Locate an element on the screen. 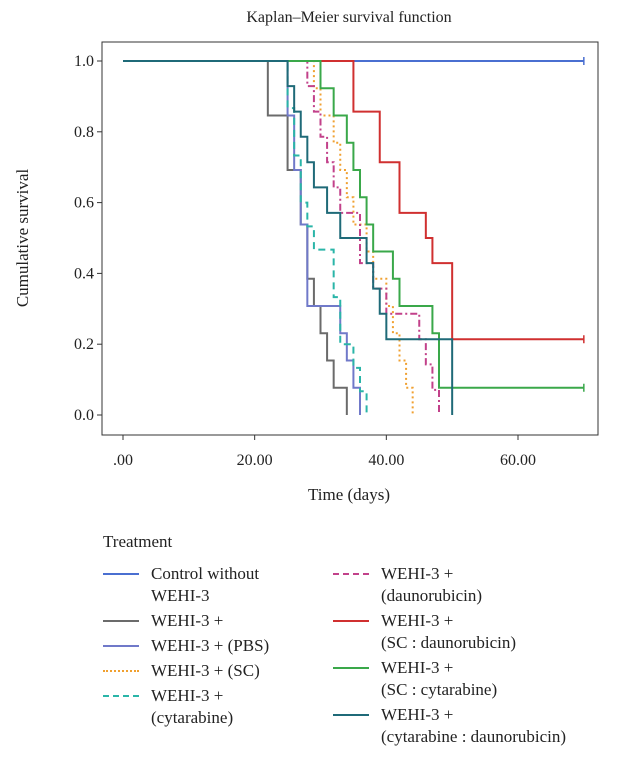 The image size is (622, 773). x-tick-label: 60.00 is located at coordinates (518, 460).